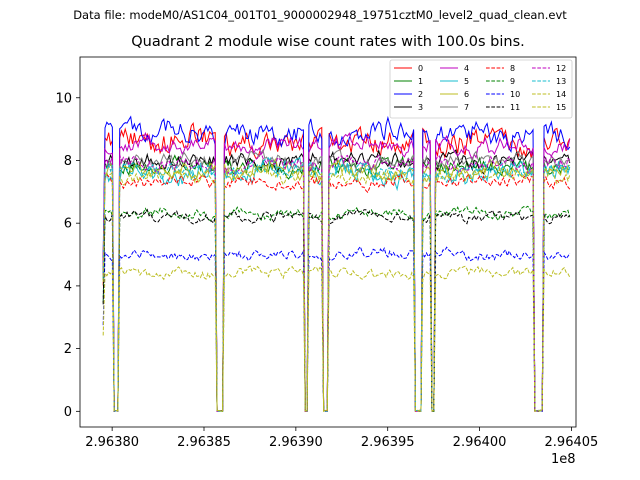 Image resolution: width=640 pixels, height=480 pixels. What do you see at coordinates (481, 89) in the screenshot?
I see `legend-box` at bounding box center [481, 89].